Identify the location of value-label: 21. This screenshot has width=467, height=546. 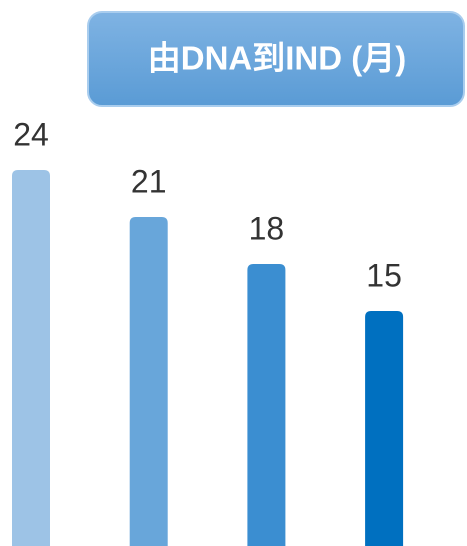
(149, 181).